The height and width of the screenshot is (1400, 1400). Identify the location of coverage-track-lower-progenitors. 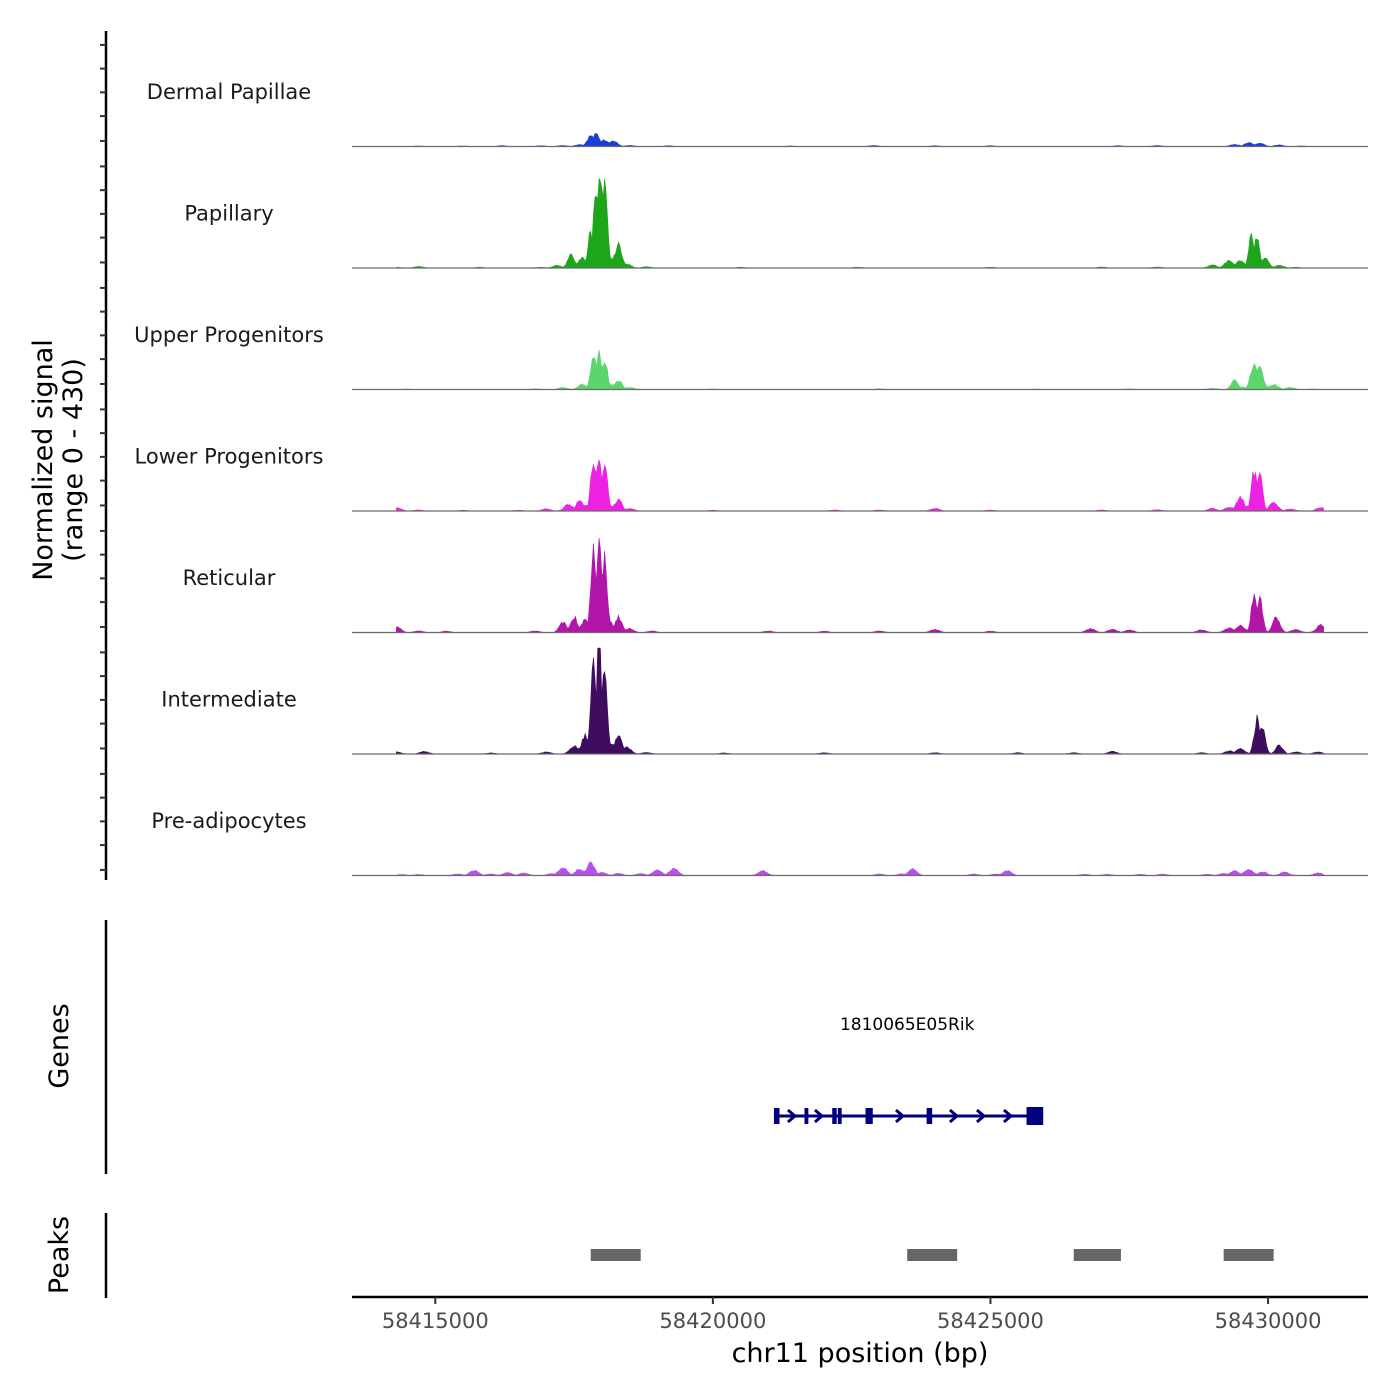
(860, 485).